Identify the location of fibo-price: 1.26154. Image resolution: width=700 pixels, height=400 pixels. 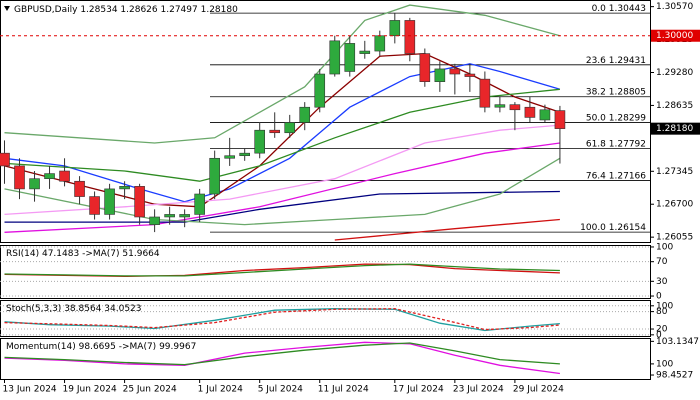
(627, 228).